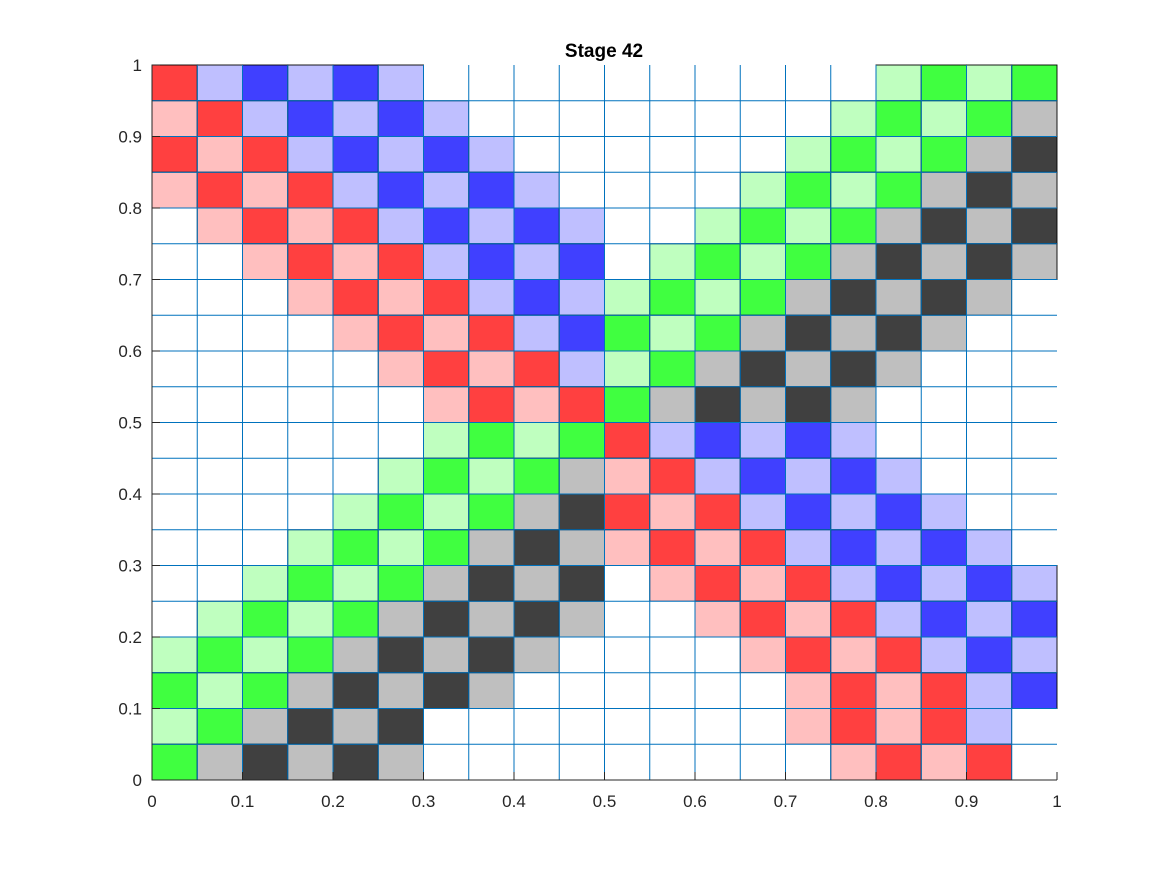  What do you see at coordinates (604, 51) in the screenshot?
I see `chart-title: Stage 42` at bounding box center [604, 51].